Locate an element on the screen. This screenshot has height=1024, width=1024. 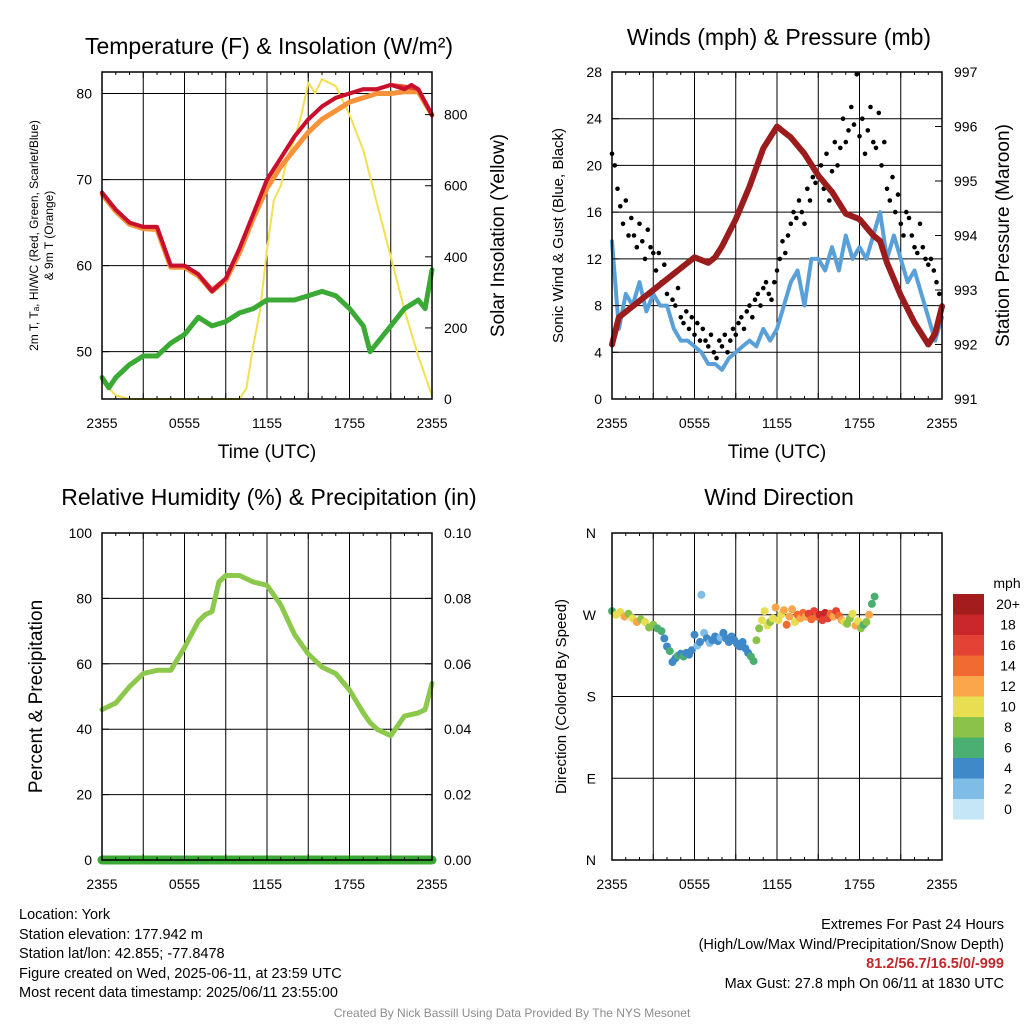
y-axis-label: Percent & Precipitation is located at coordinates (36, 696).